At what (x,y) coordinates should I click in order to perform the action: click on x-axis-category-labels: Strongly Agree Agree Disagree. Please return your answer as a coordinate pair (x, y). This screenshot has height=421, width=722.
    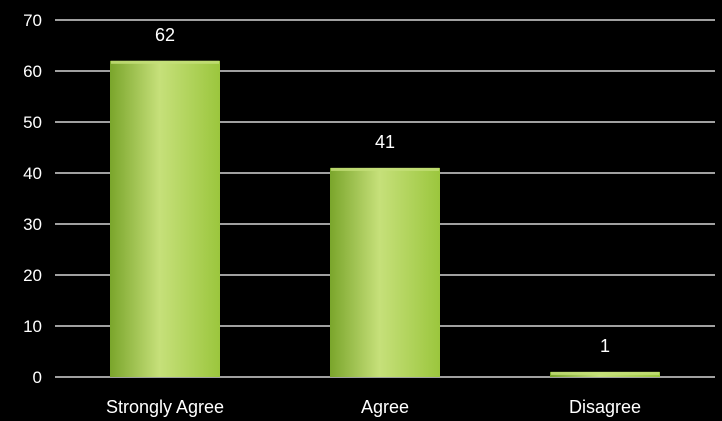
    Looking at the image, I should click on (373, 407).